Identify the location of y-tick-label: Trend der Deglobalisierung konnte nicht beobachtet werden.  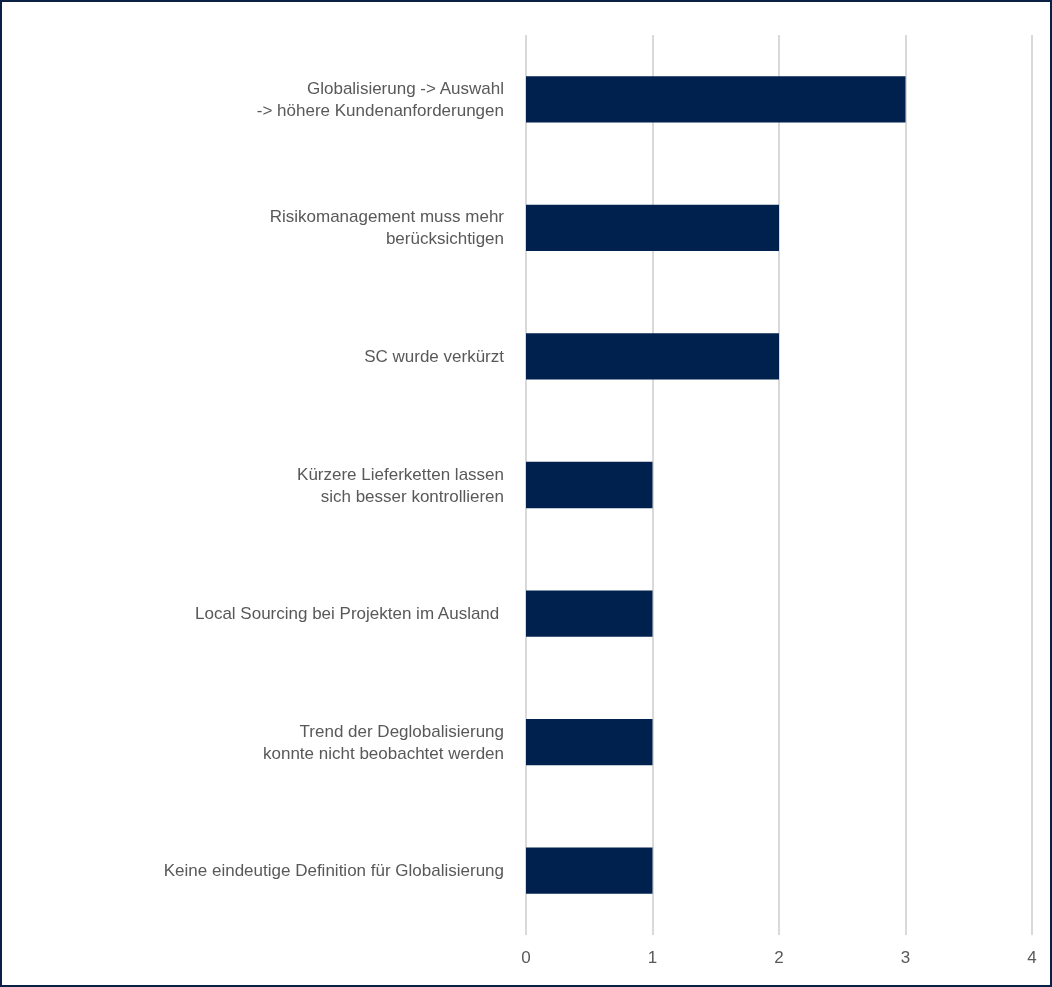
(383, 742).